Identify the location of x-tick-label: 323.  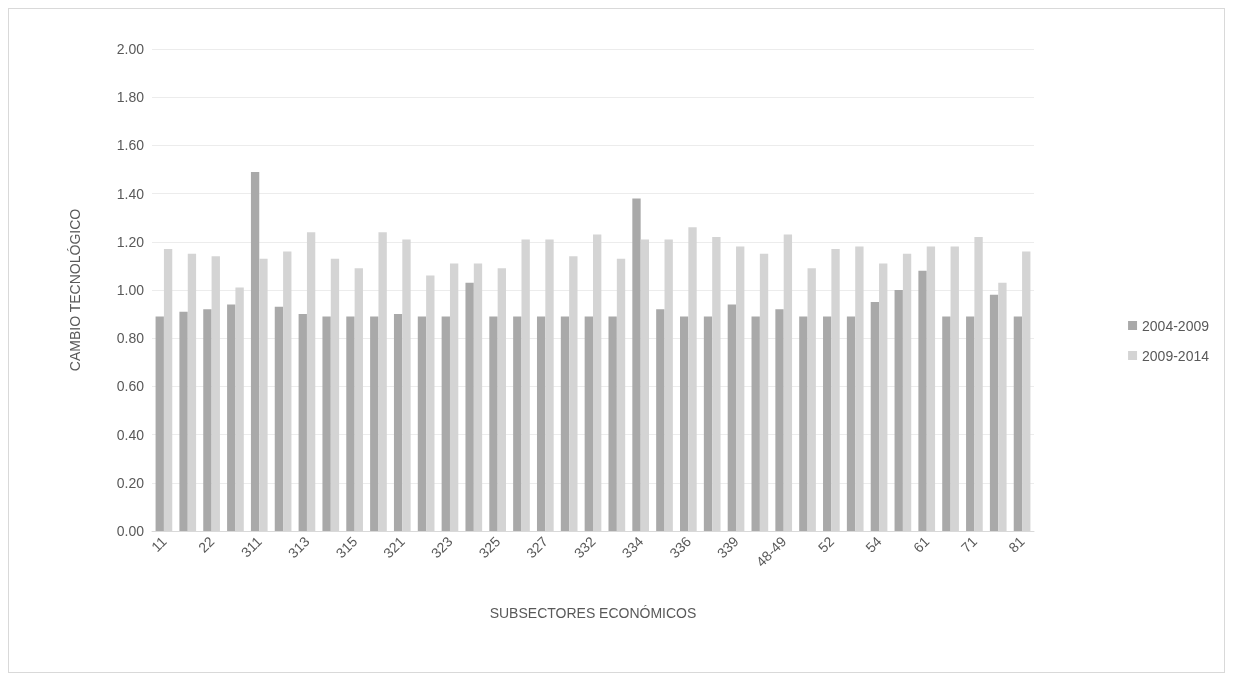
(441, 547).